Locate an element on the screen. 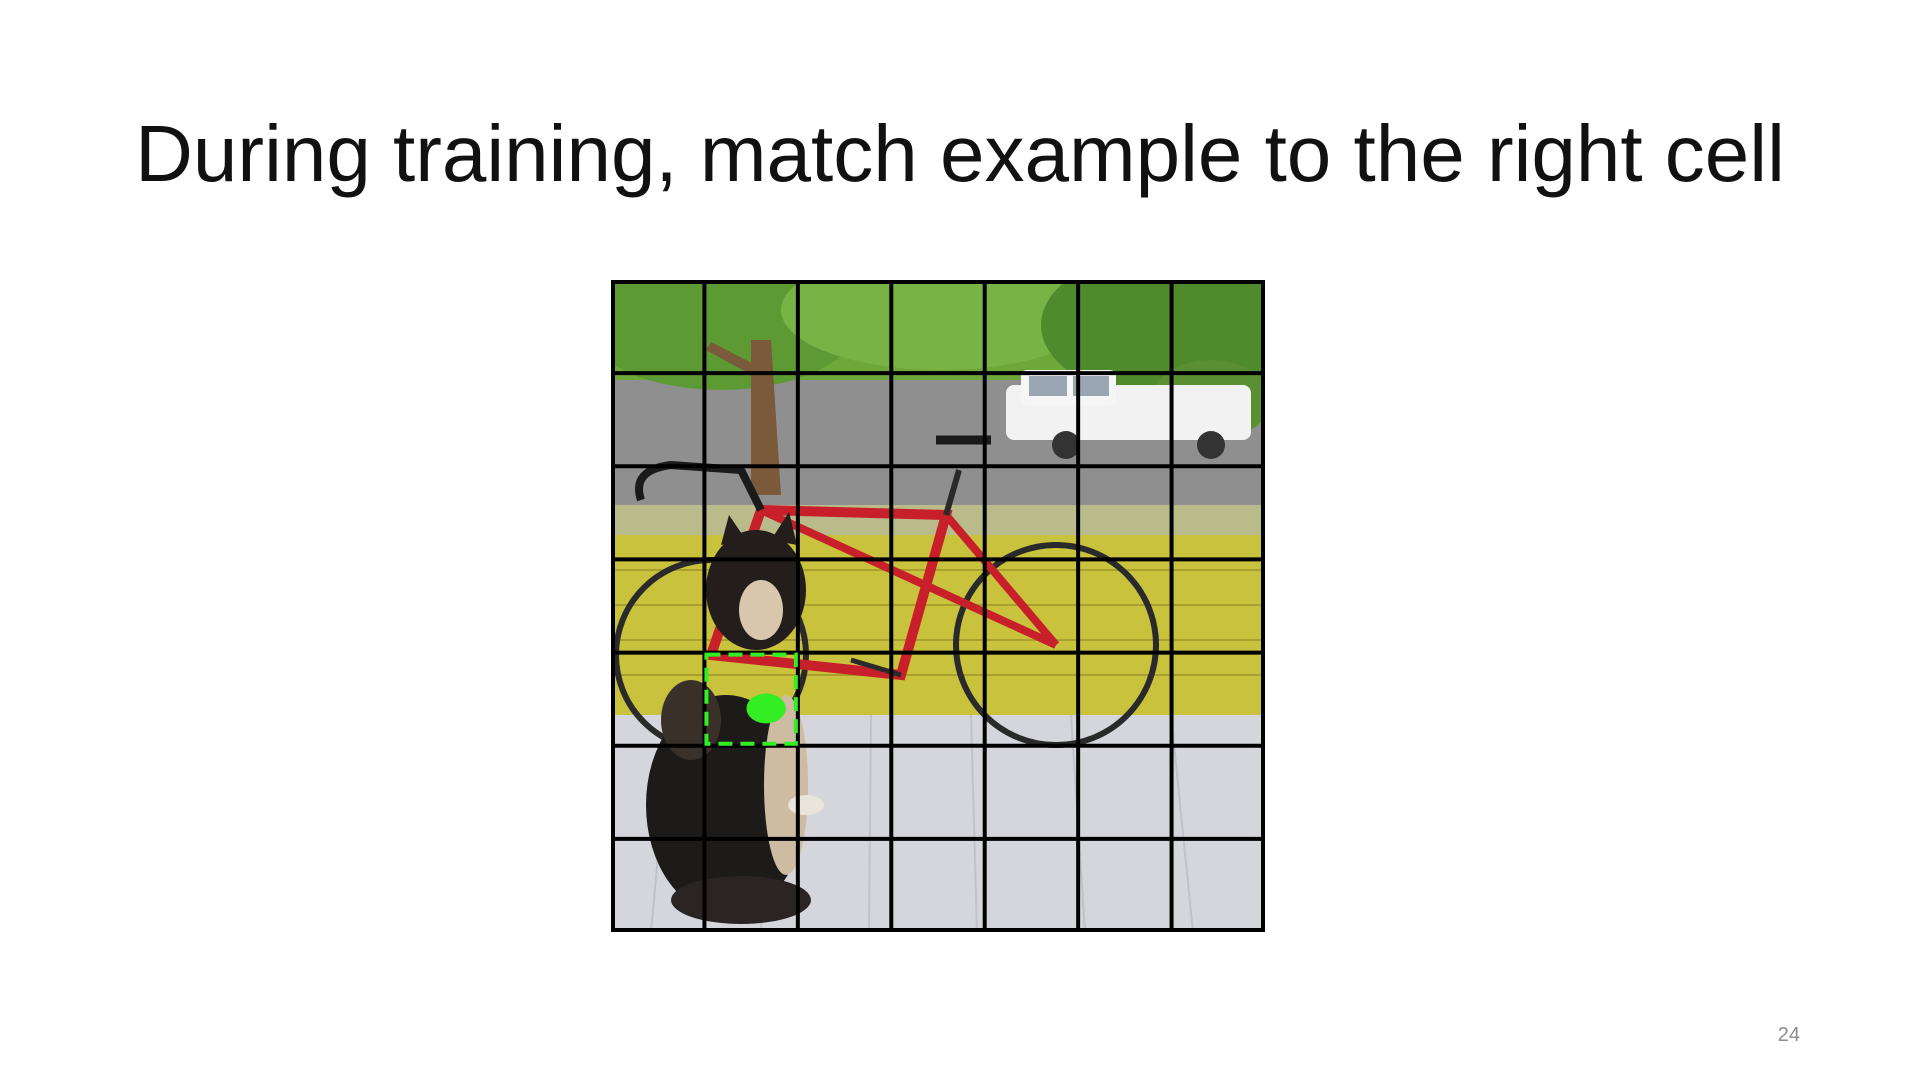  truck-icon is located at coordinates (1128, 414).